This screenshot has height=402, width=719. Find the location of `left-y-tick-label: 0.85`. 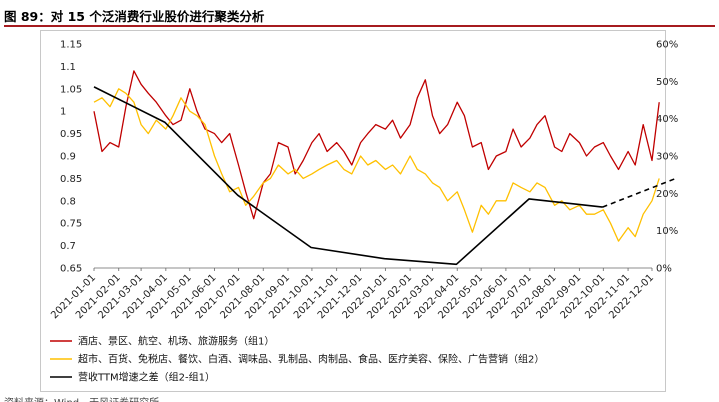

left-y-tick-label: 0.85 is located at coordinates (71, 179).